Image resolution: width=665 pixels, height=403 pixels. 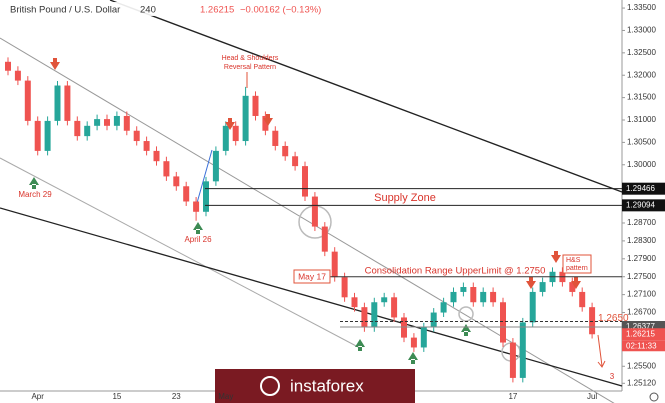 I want to click on level-tag-label: 1.29094, so click(x=640, y=204).